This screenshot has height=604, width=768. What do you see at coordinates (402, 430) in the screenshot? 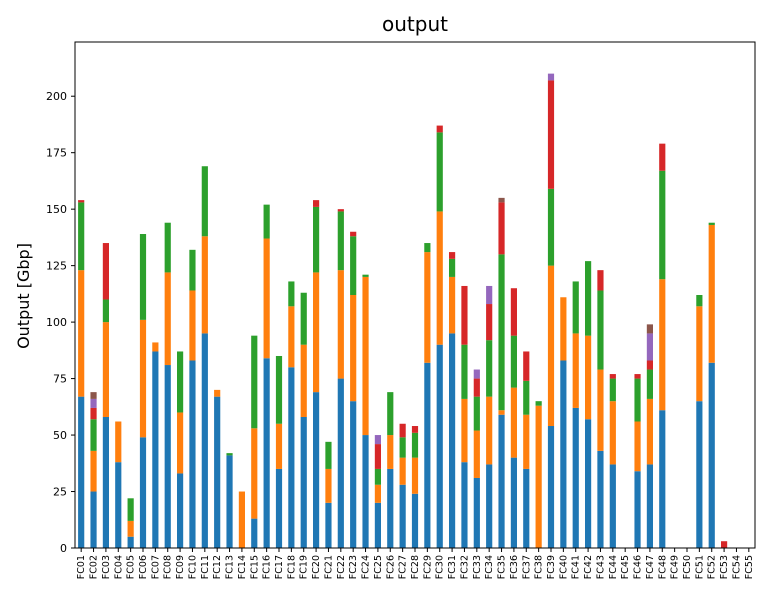
I see `bar-segment-fc27-s3` at bounding box center [402, 430].